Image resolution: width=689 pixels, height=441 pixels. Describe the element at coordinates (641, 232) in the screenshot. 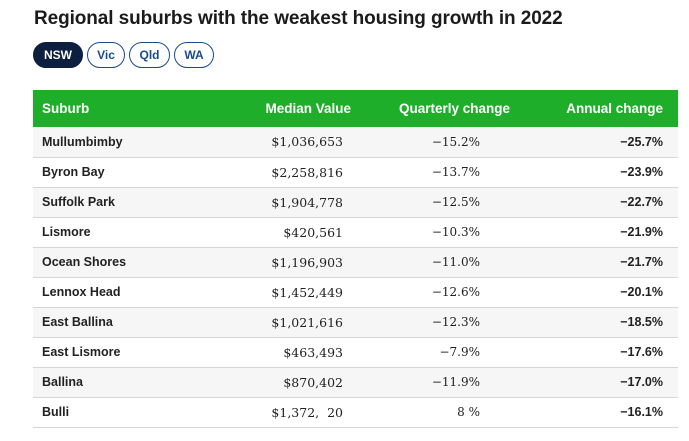

I see `cell-annual-change: −21.9%` at that location.